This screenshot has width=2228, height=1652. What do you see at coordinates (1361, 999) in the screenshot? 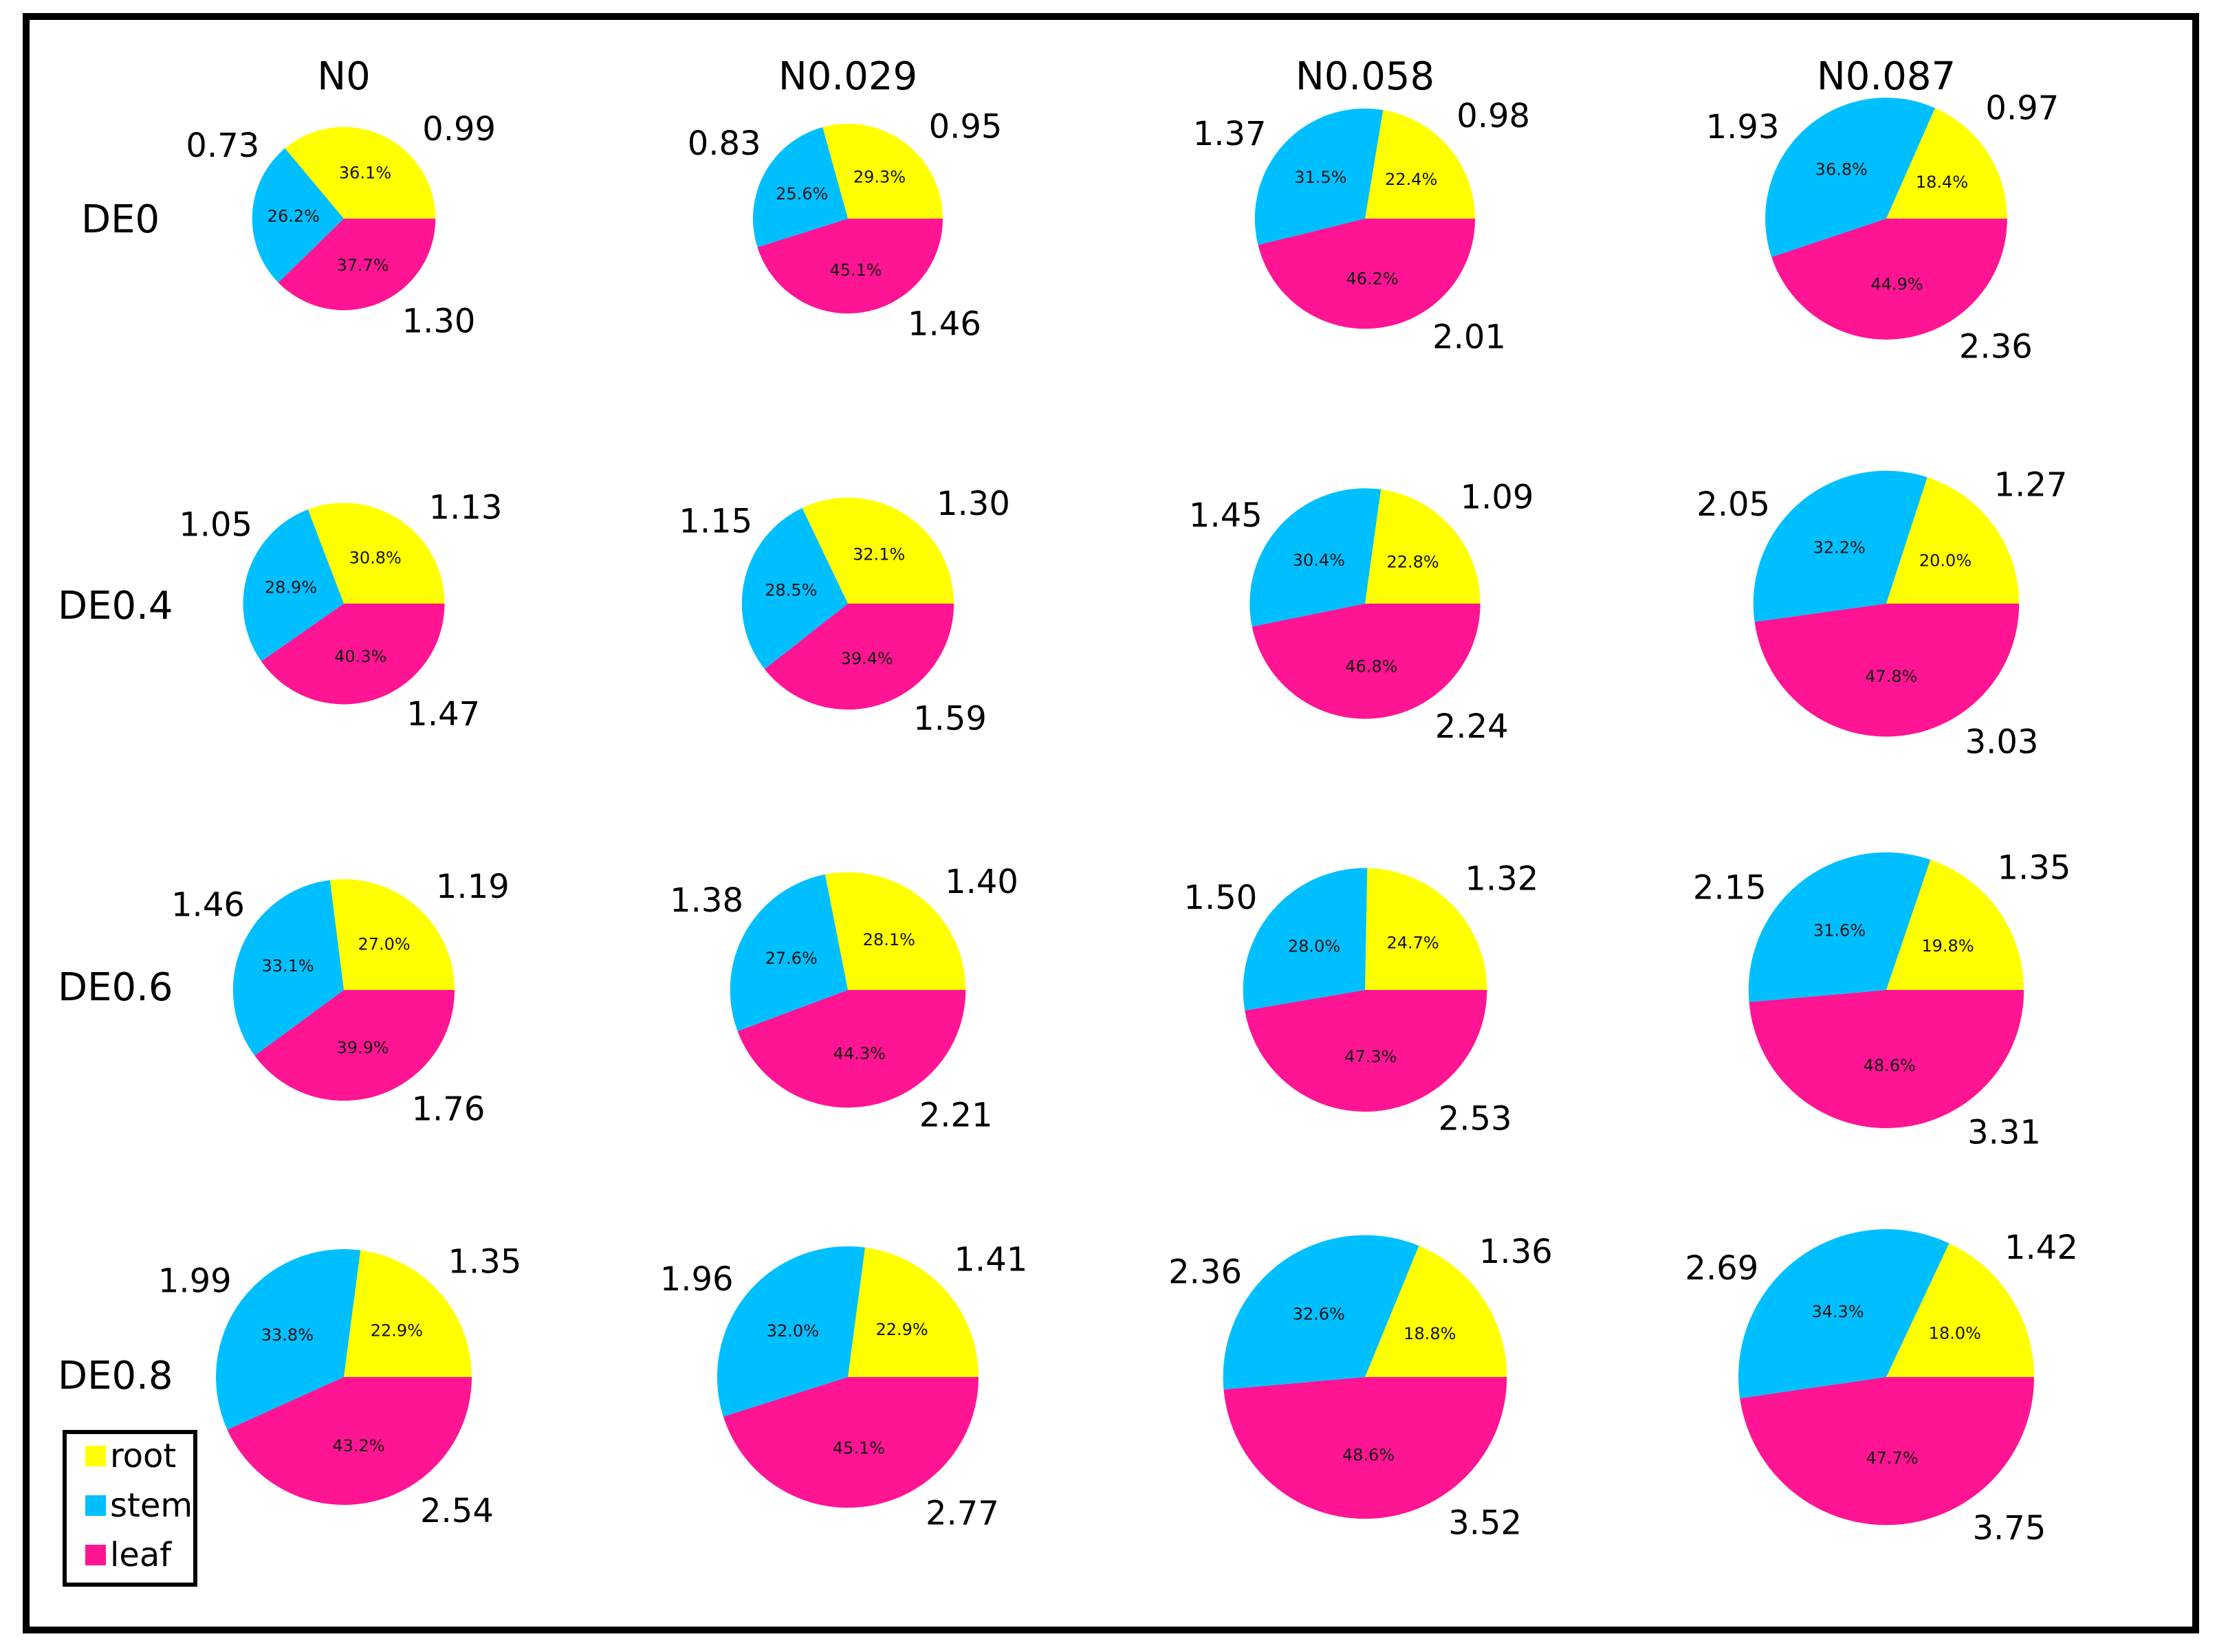
I see `pie-de06-n0058: 24.7% 47.3% 28.0% 1.32 2.53 1.50` at bounding box center [1361, 999].